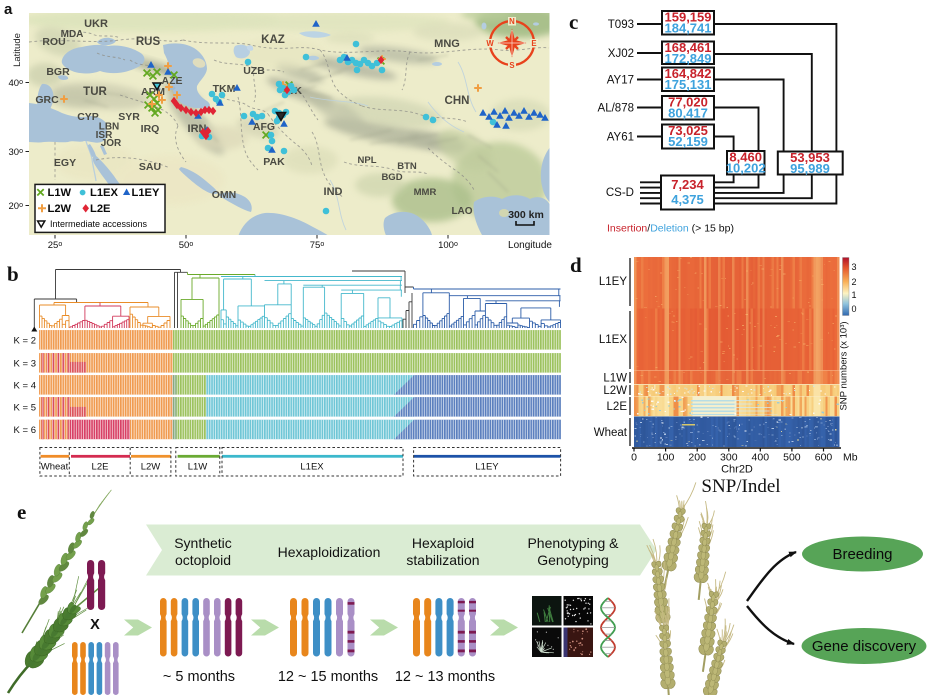 This screenshot has height=695, width=935. What do you see at coordinates (333, 192) in the screenshot?
I see `svg-text: IND` at bounding box center [333, 192].